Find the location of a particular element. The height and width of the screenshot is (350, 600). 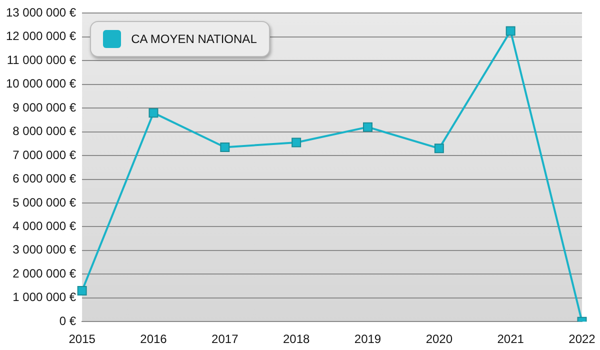

y-tick-label: 12 000 000 € is located at coordinates (41, 36).